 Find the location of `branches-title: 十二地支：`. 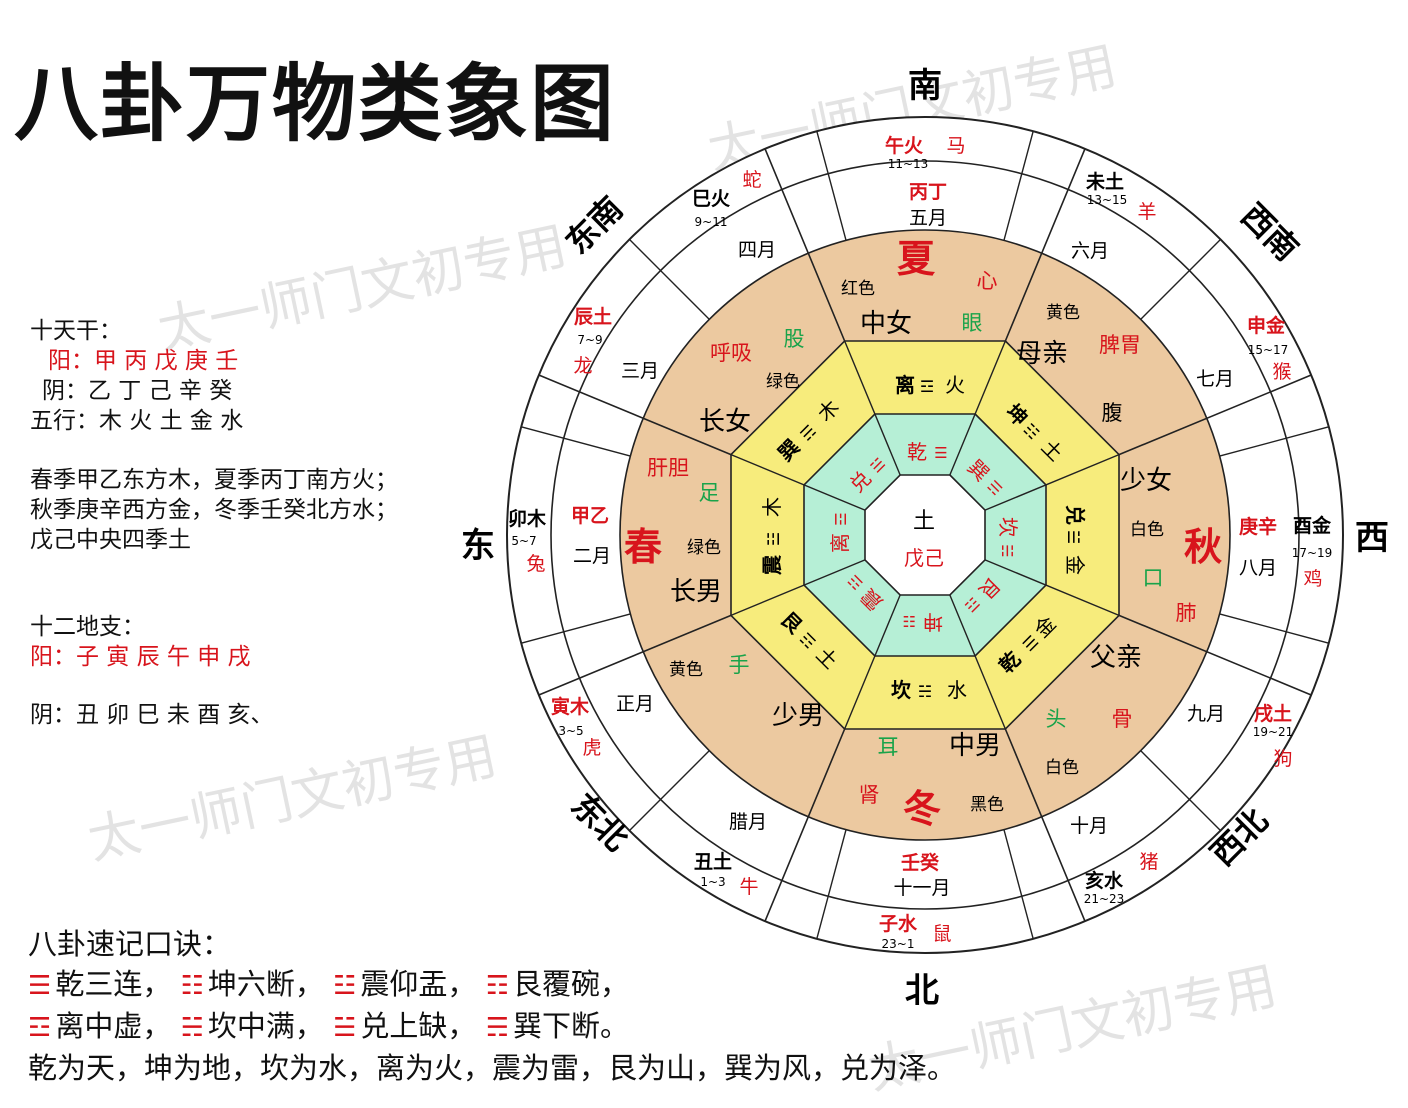

branches-title: 十二地支： is located at coordinates (87, 627).